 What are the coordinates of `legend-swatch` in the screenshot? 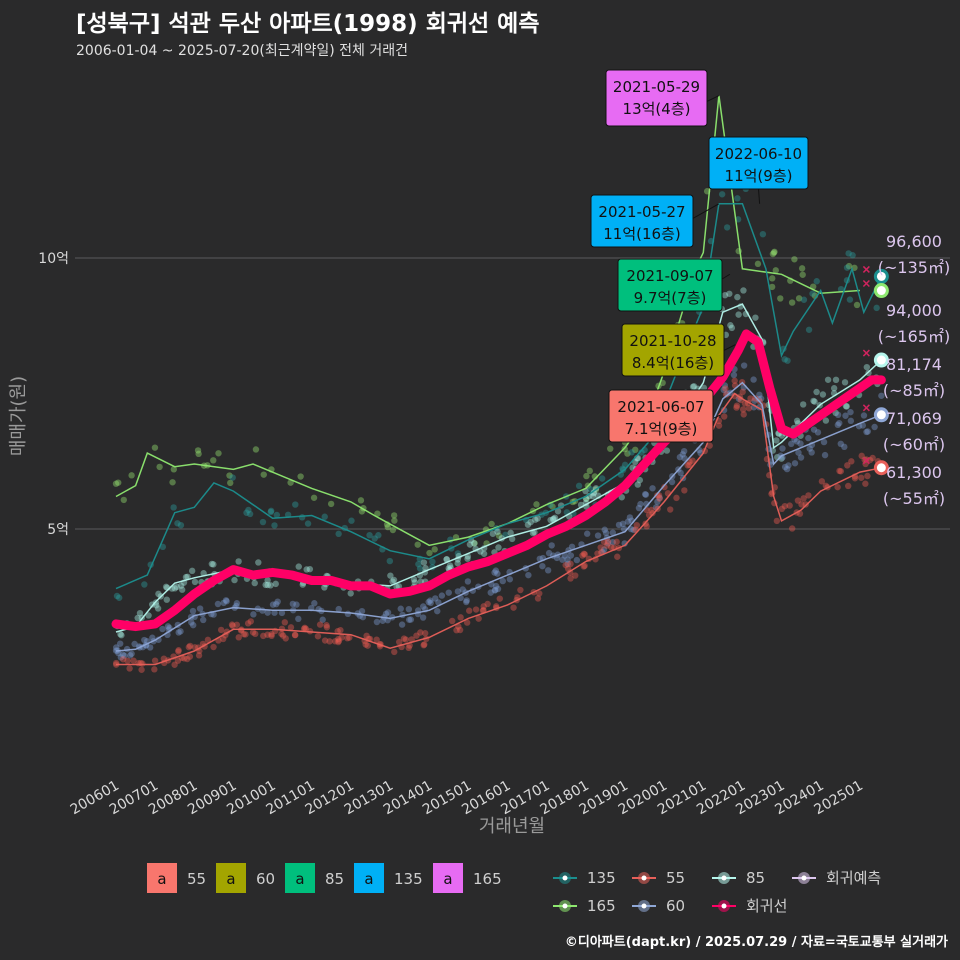 It's located at (231, 878).